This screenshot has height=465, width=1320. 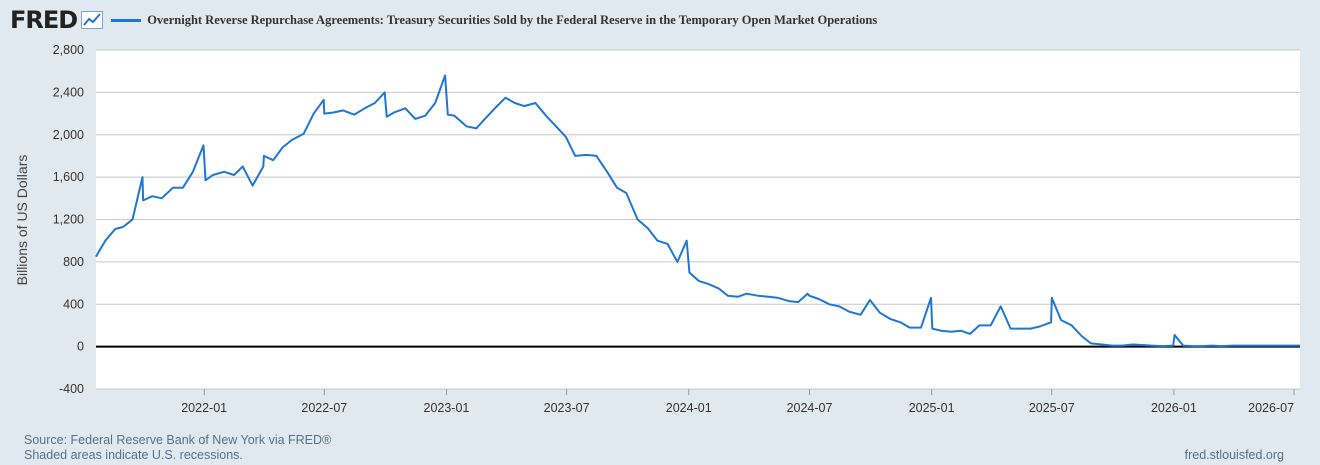 I want to click on y-axis: -400 0 400 800 1,200 1,600 2,000 2,400 2,800, so click(x=68, y=219).